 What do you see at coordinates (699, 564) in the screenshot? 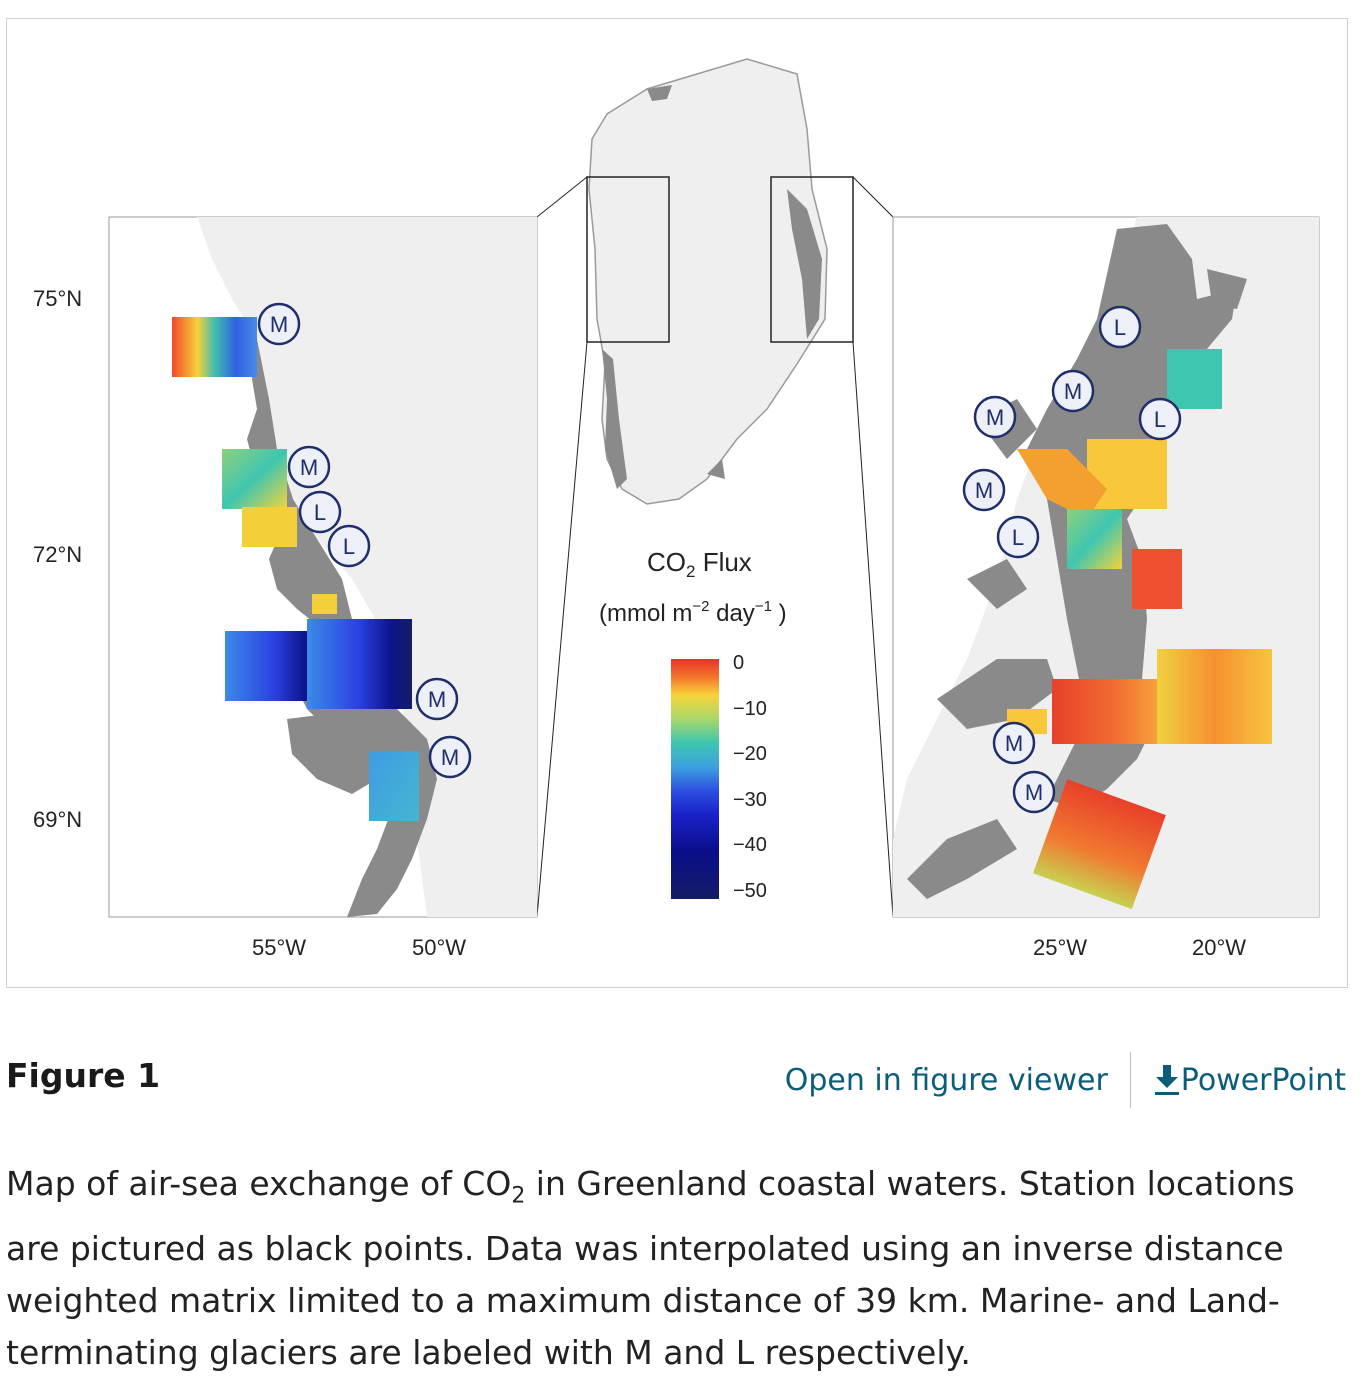
I see `svg-text: CO2 Flux` at bounding box center [699, 564].